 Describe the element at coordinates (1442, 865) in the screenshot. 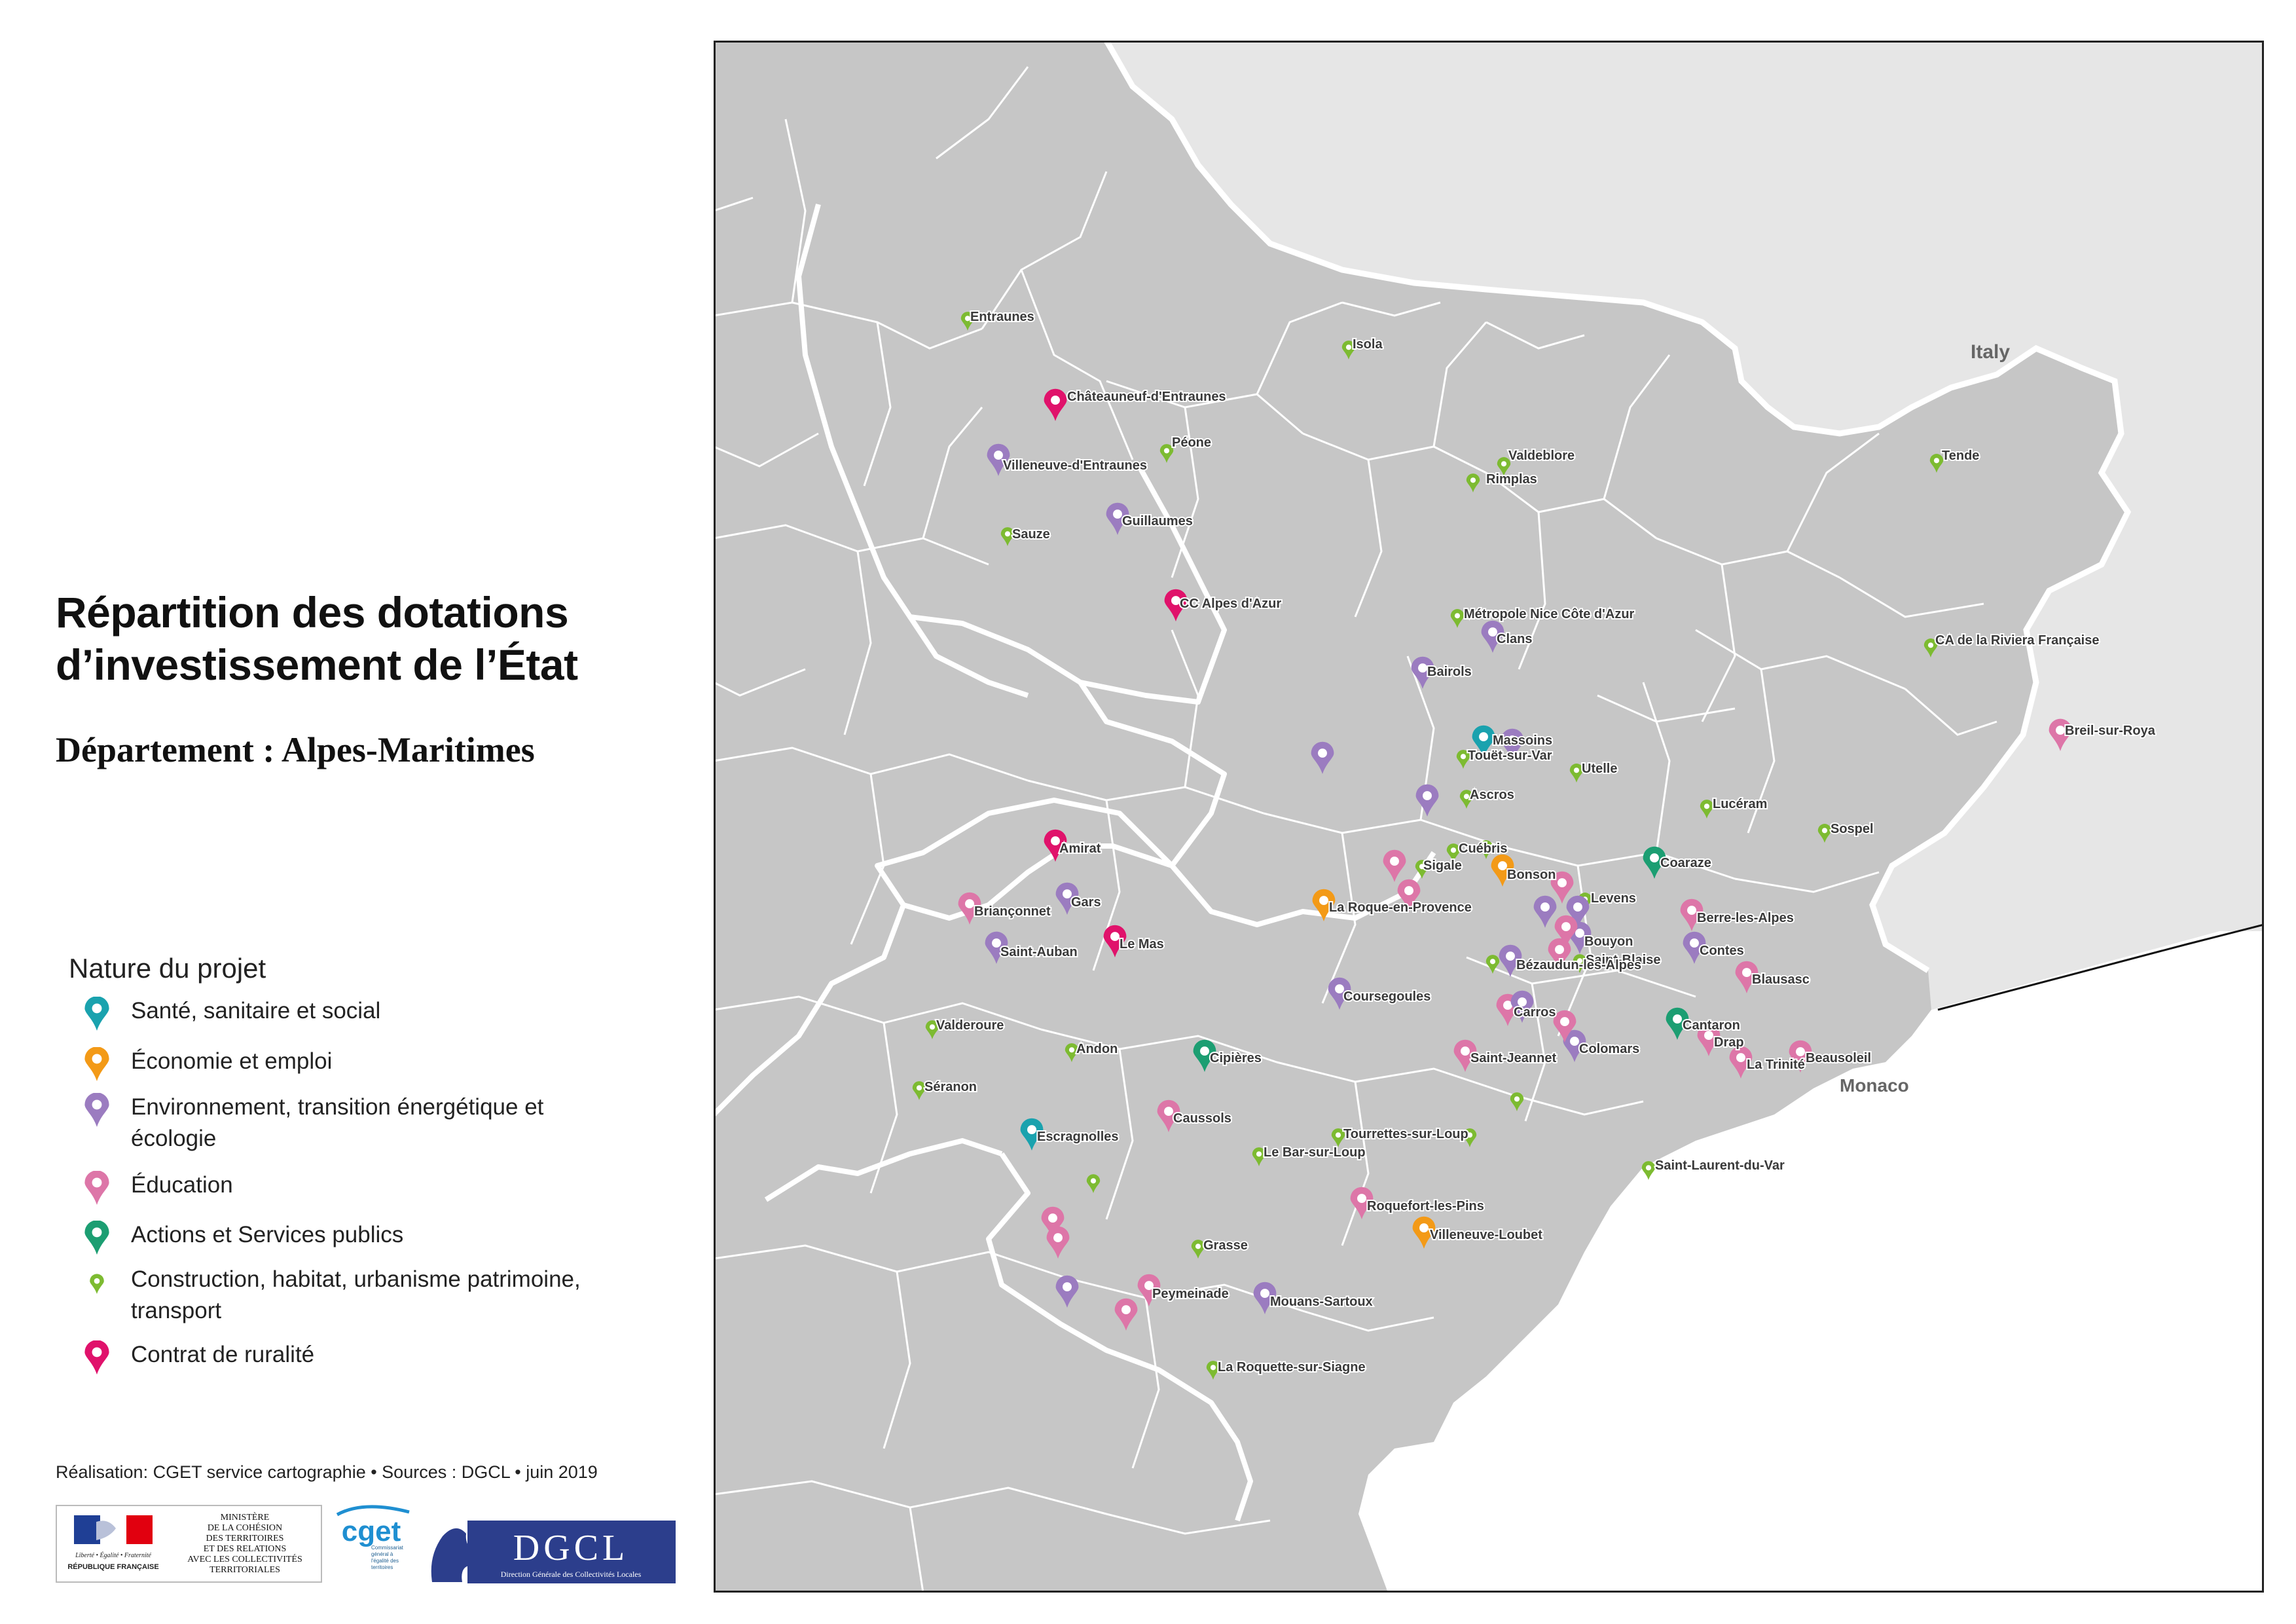

I see `place-label: Sigale` at that location.